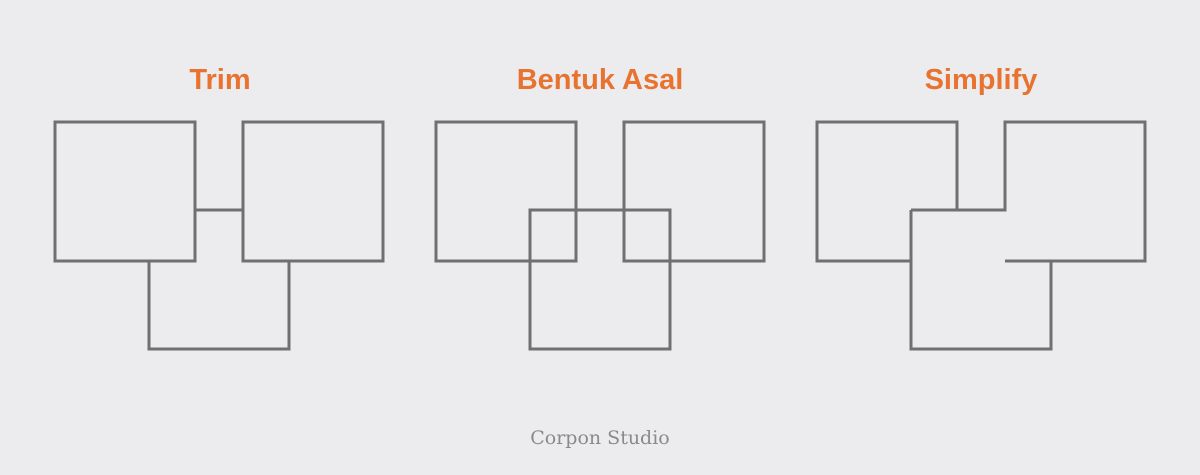  I want to click on trim-left-square, so click(125, 191).